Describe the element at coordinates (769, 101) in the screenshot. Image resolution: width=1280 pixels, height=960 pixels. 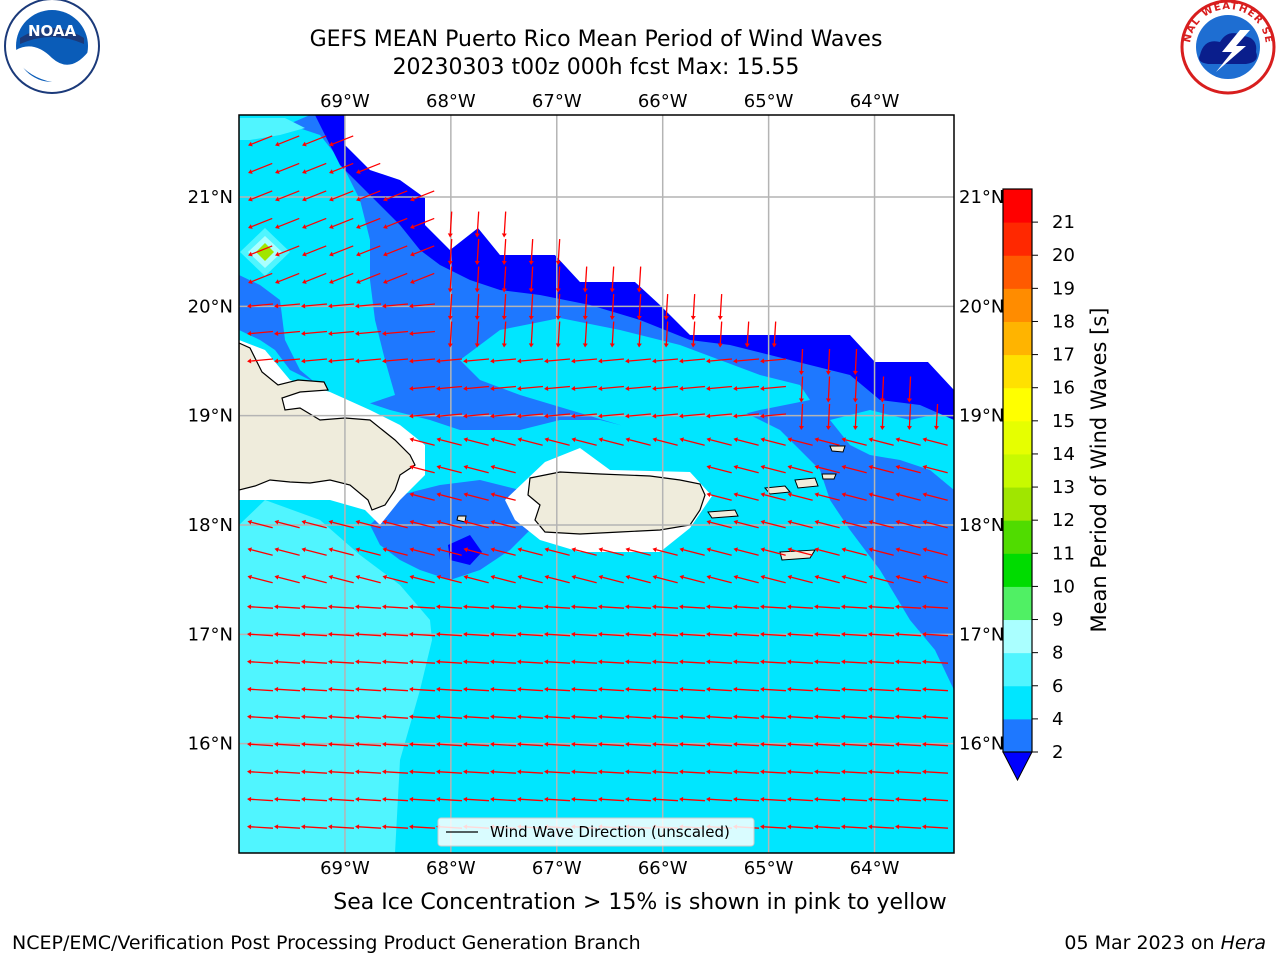
I see `lon-tick-top-4: 65°W` at that location.